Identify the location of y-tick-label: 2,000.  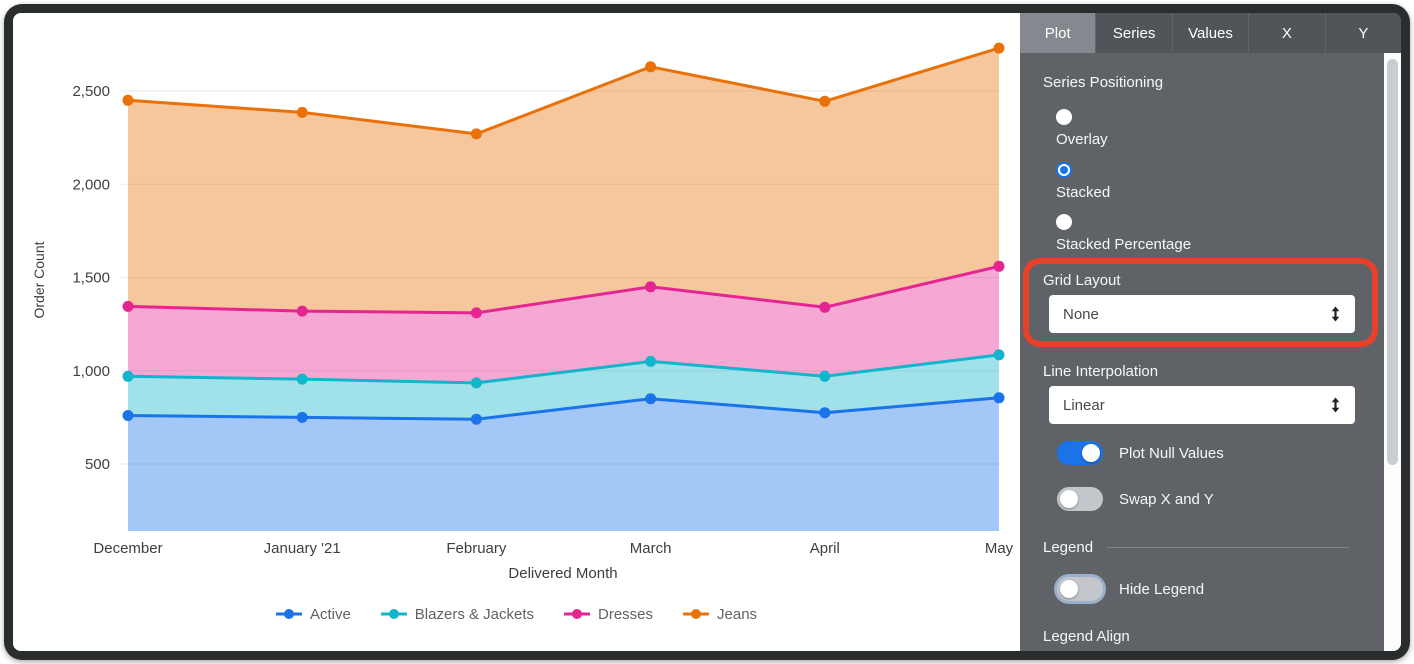
(91, 184).